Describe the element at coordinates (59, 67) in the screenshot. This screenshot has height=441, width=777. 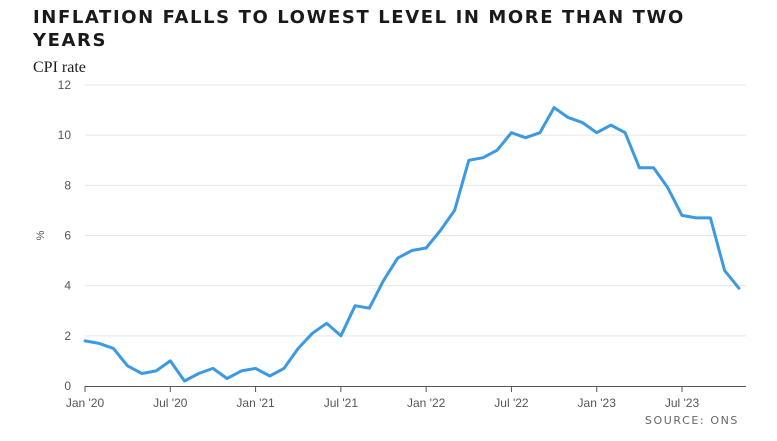
I see `chart-subtitle: CPI rate` at that location.